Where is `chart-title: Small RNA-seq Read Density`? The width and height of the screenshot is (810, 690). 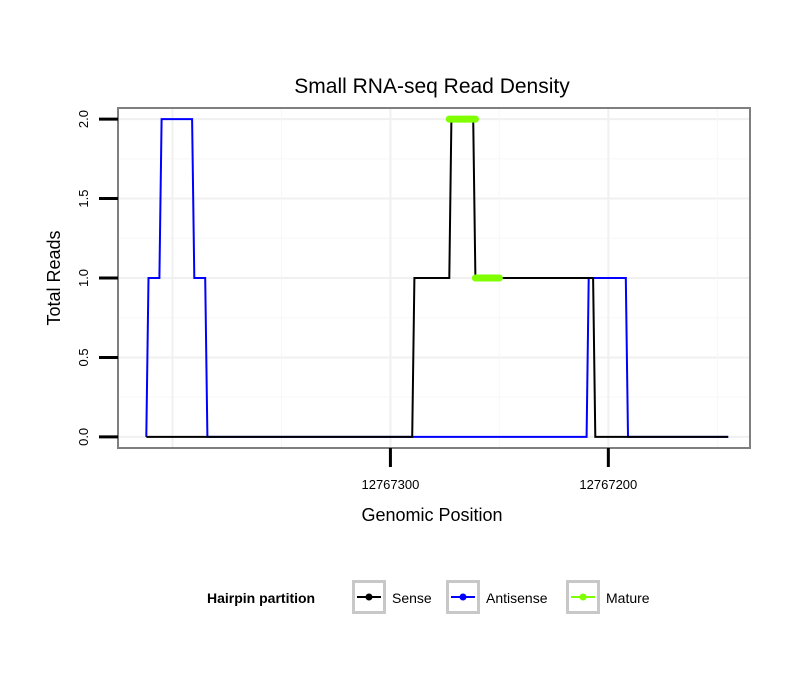
chart-title: Small RNA-seq Read Density is located at coordinates (432, 86).